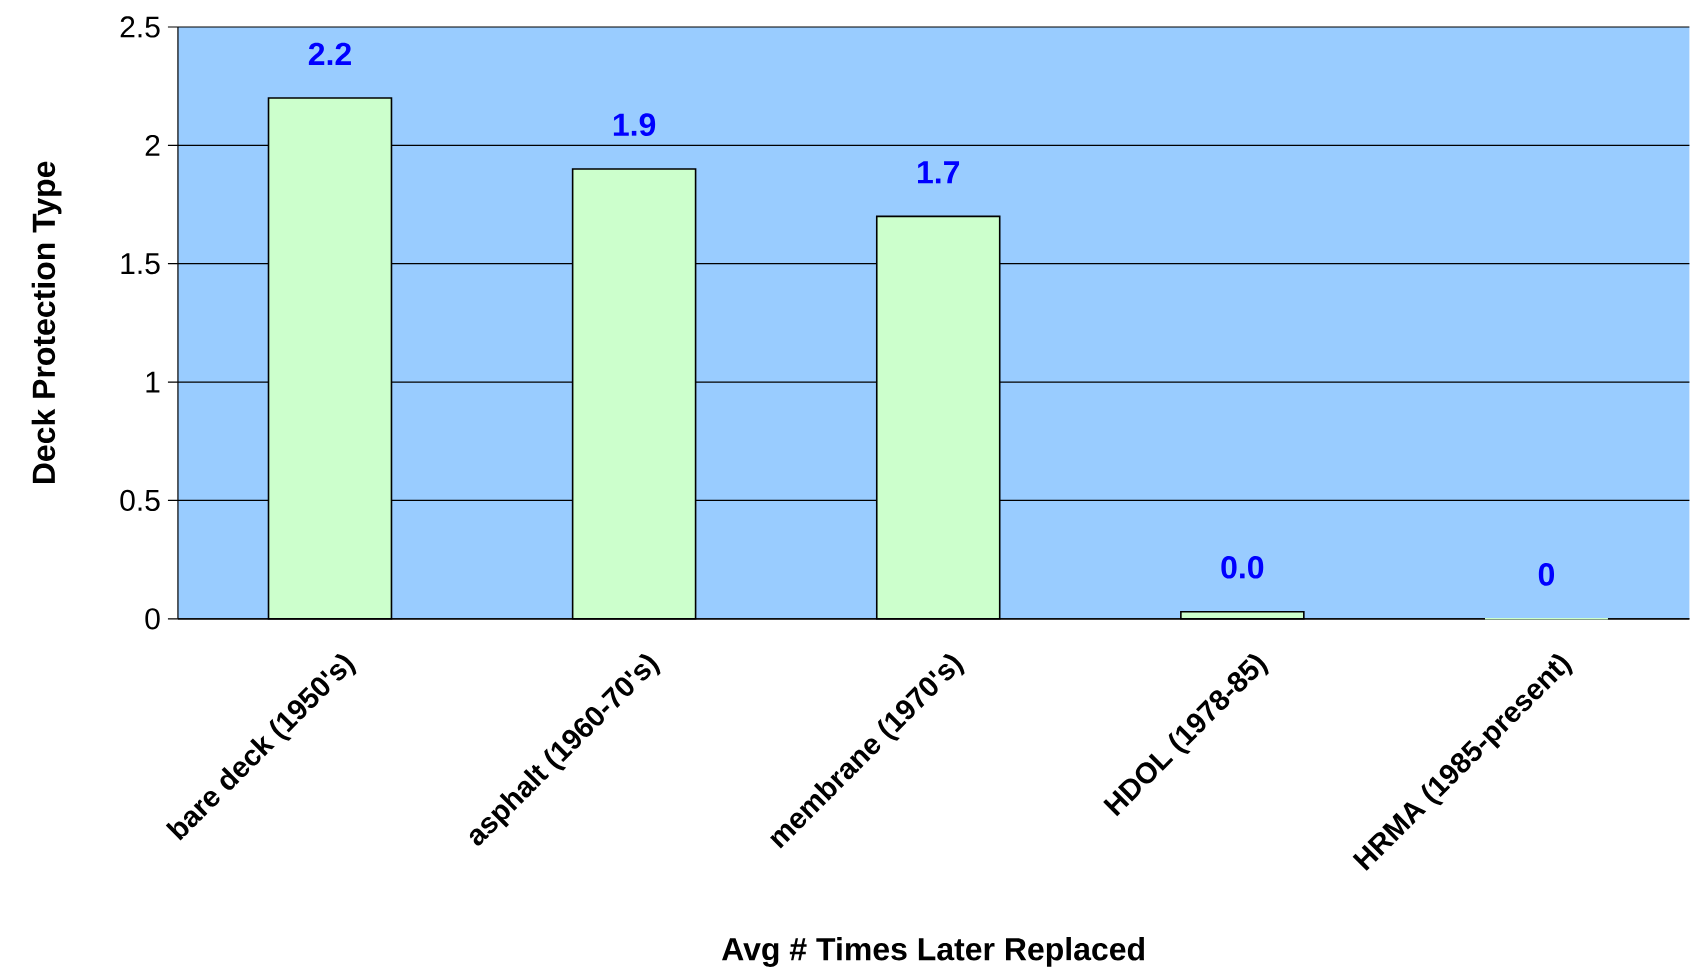 The height and width of the screenshot is (974, 1690). Describe the element at coordinates (46, 322) in the screenshot. I see `y-axis-title: Deck Protection Type` at that location.